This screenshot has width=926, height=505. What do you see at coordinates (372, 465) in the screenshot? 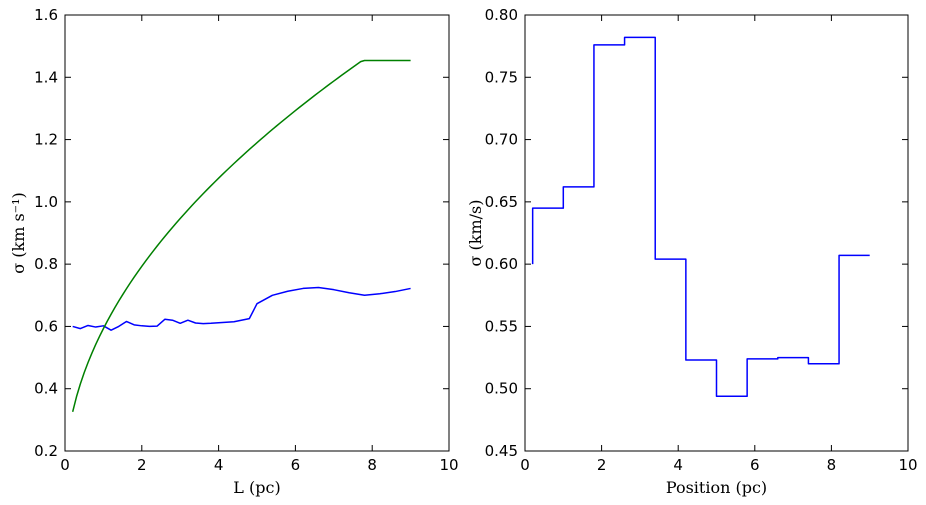
I see `left-x-tick-label: 8` at bounding box center [372, 465].